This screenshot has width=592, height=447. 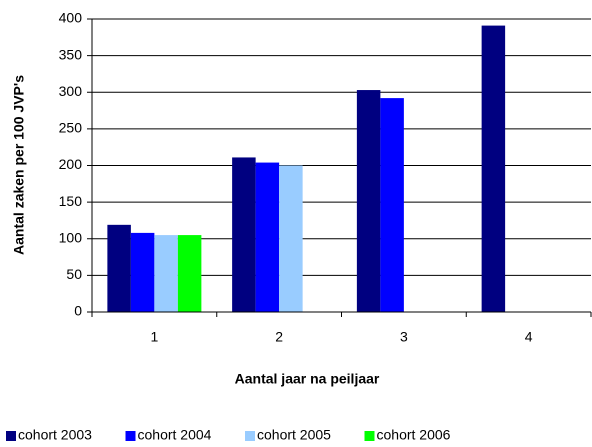 What do you see at coordinates (71, 128) in the screenshot?
I see `y-tick-label: 250` at bounding box center [71, 128].